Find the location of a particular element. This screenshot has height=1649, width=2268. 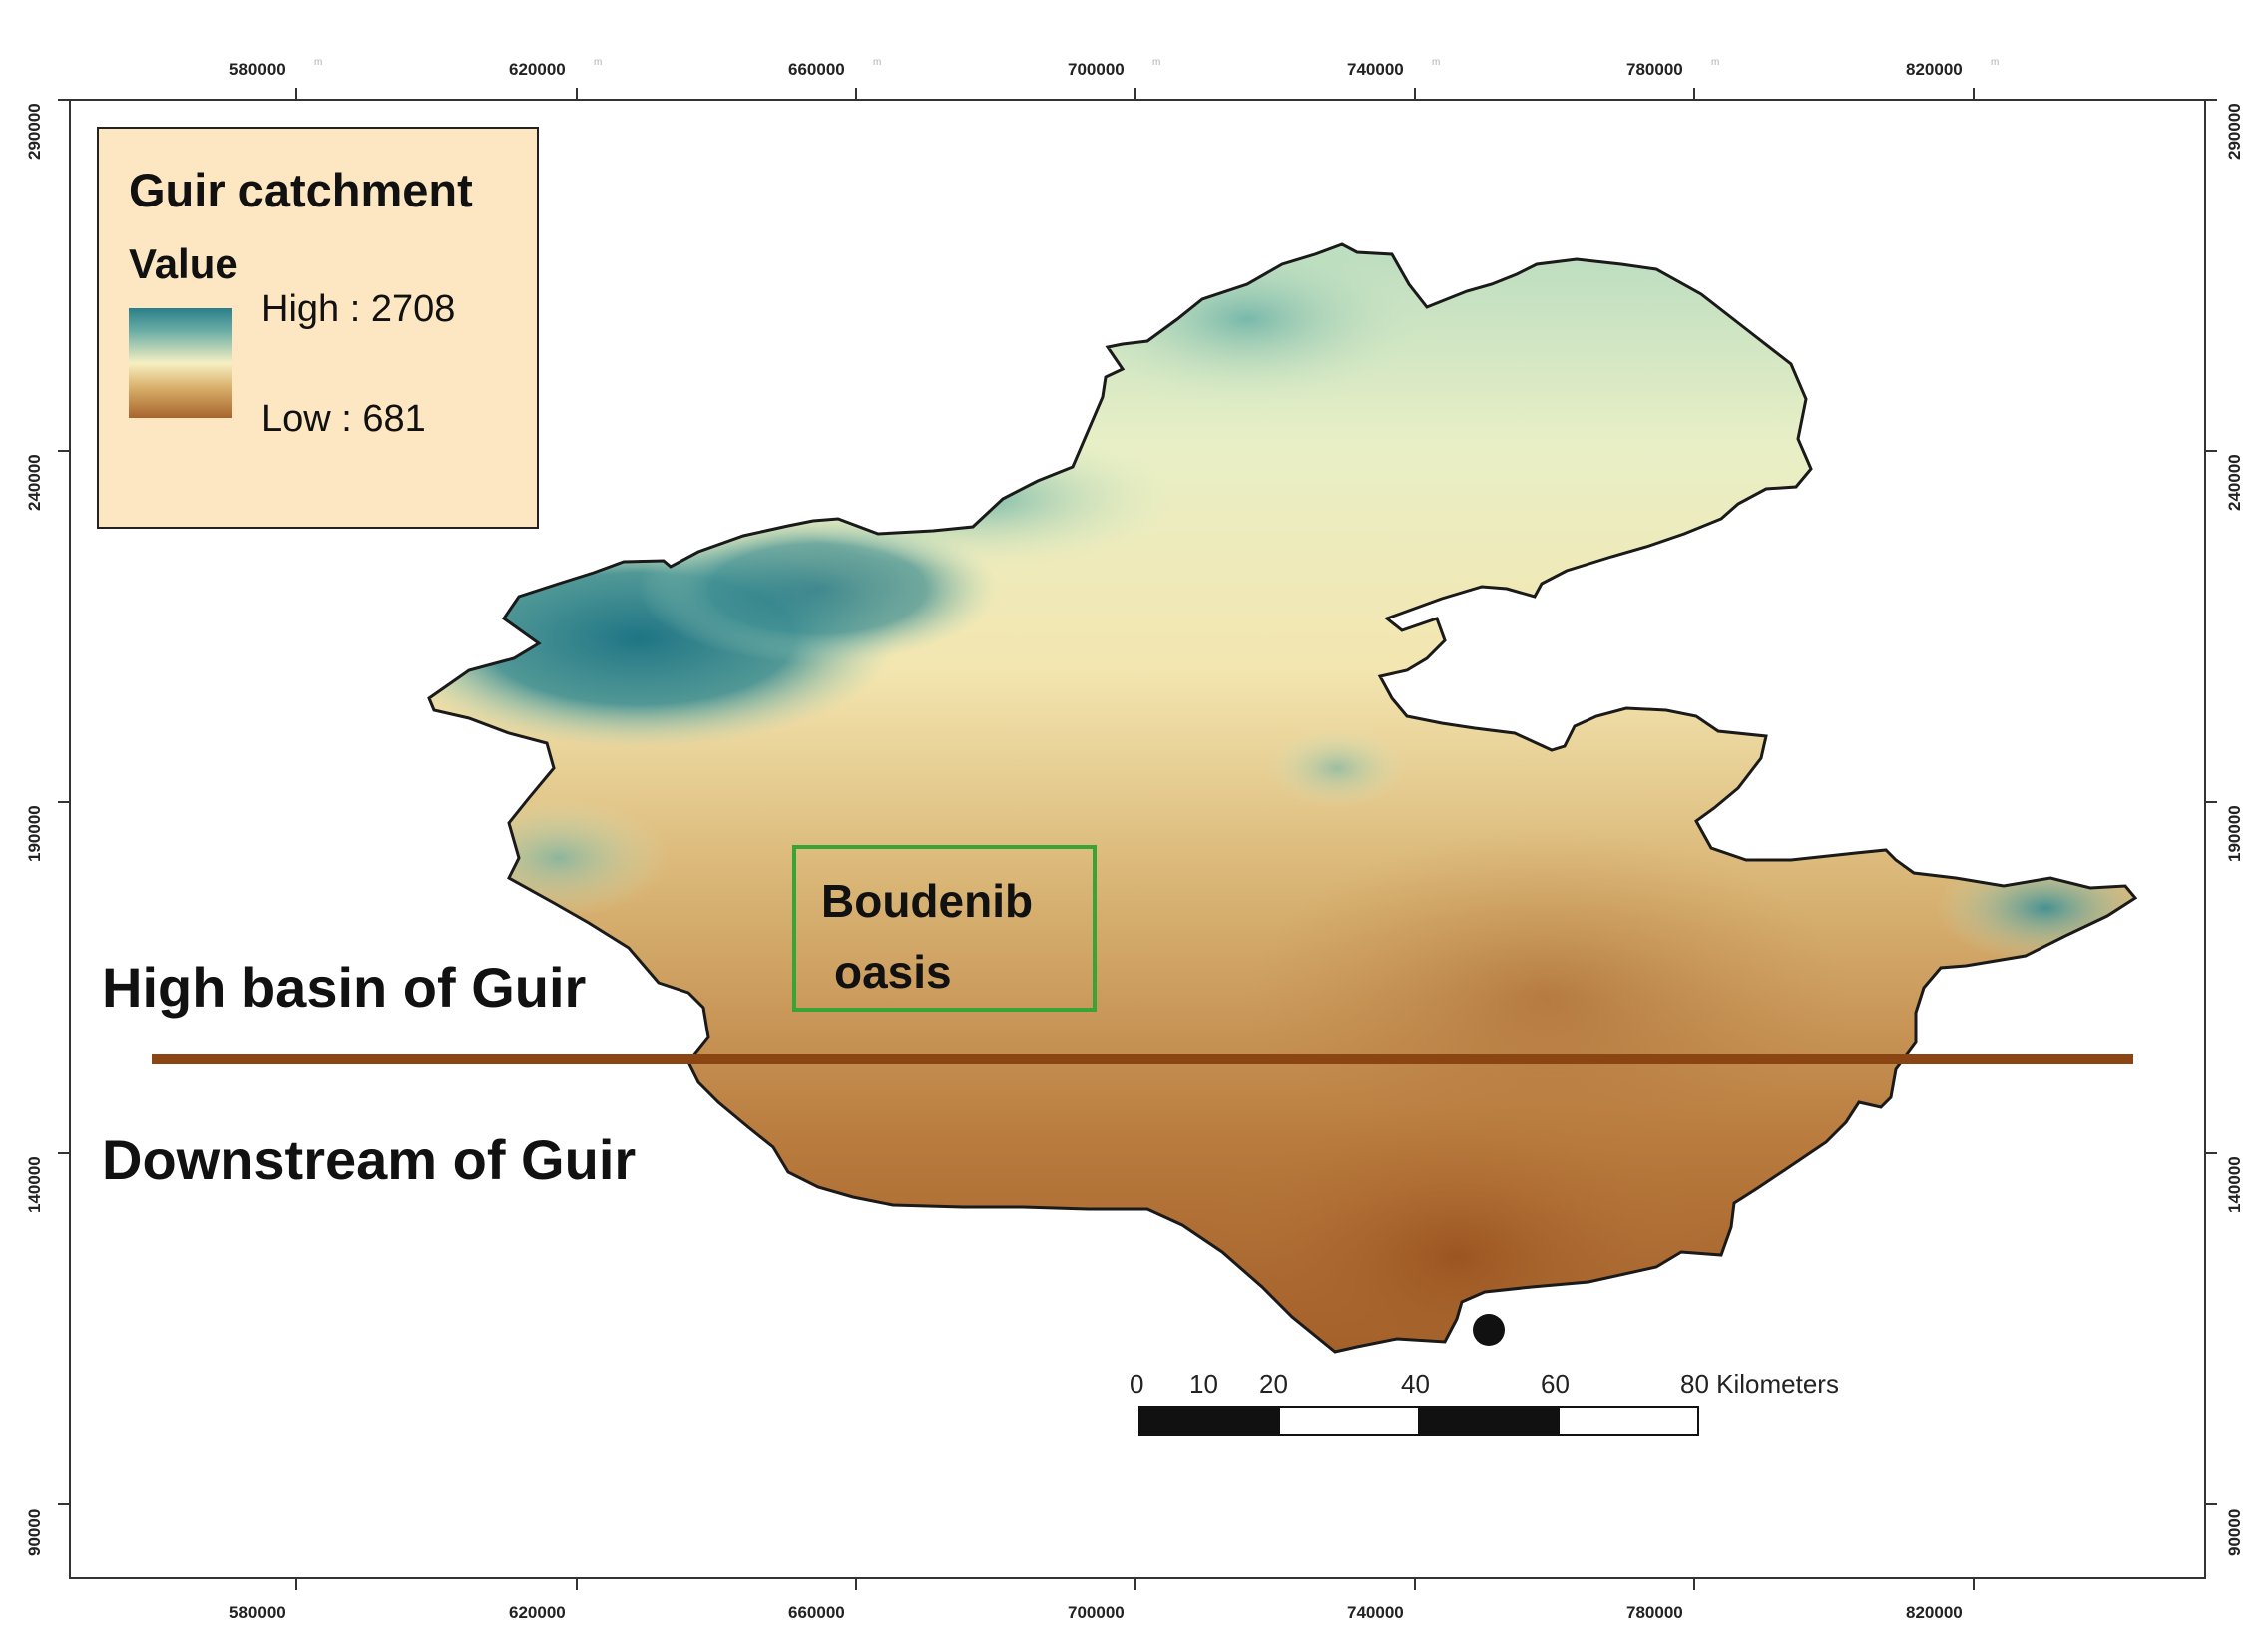

y-tick-right-label: 90000 is located at coordinates (2235, 1532).